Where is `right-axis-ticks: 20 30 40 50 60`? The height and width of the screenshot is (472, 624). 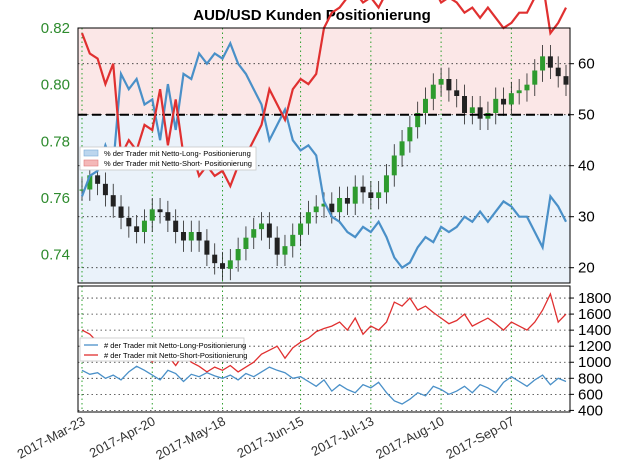
right-axis-ticks: 20 30 40 50 60 is located at coordinates (582, 166).